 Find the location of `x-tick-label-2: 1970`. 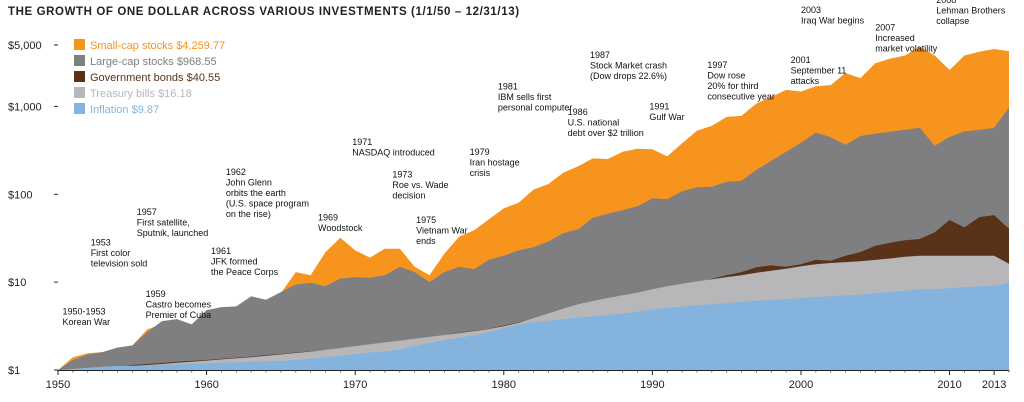

x-tick-label-2: 1970 is located at coordinates (355, 385).